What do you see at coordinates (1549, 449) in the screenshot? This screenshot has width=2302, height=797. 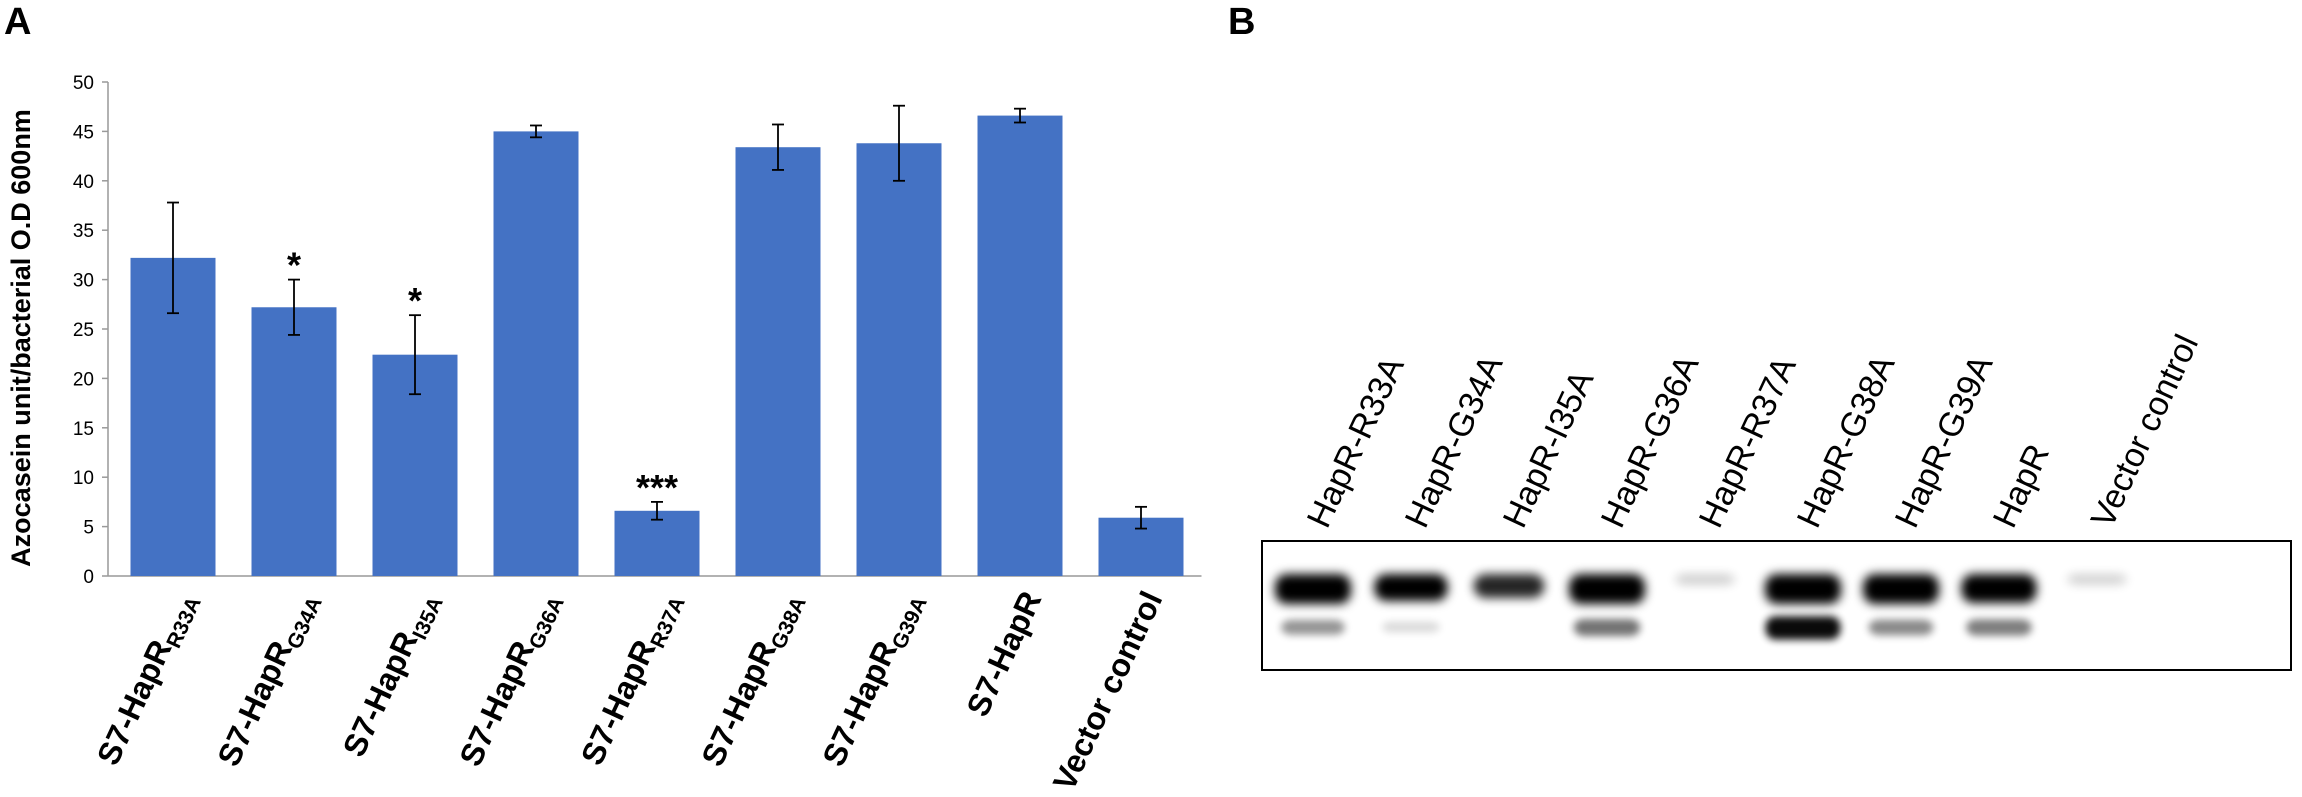 I see `lane-label: HapR-I35A` at bounding box center [1549, 449].